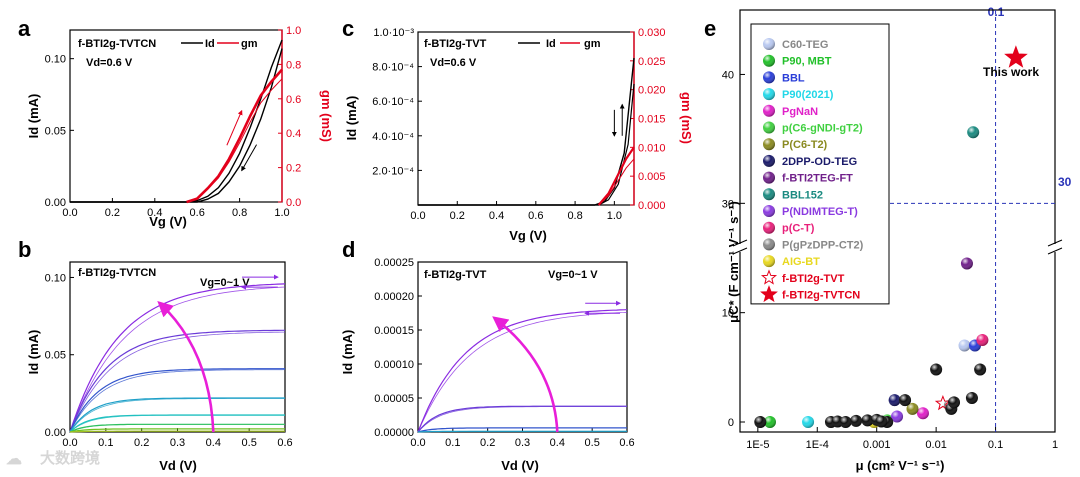 This screenshot has height=477, width=1080. What do you see at coordinates (652, 62) in the screenshot?
I see `y2-tick-label: 0.025` at bounding box center [652, 62].